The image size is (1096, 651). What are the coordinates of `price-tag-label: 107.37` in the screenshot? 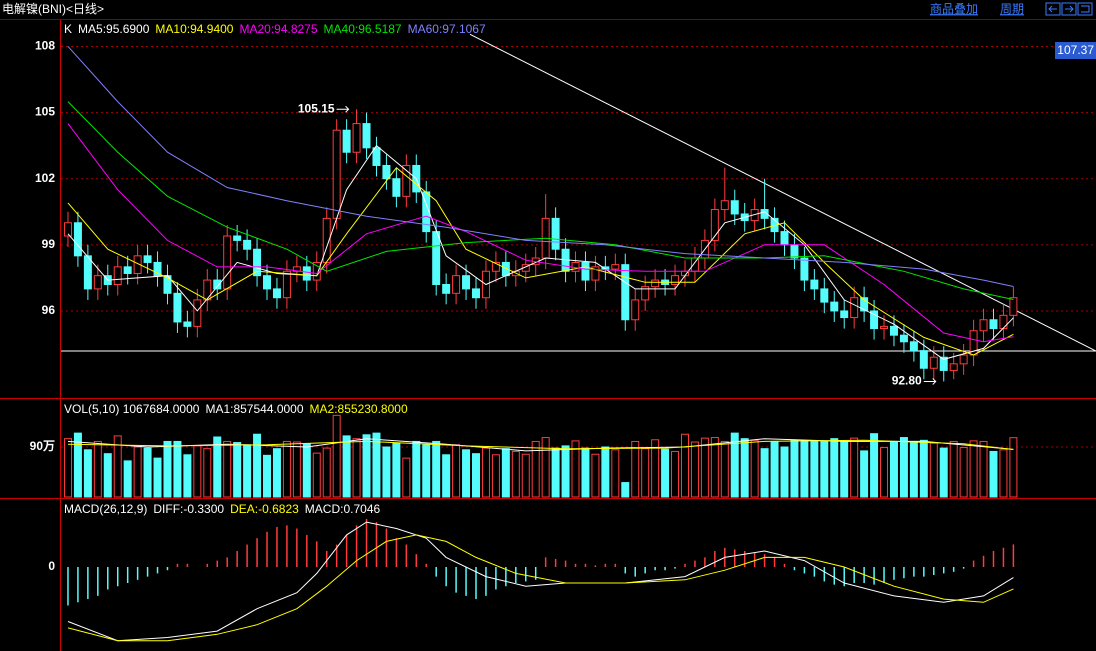 It's located at (1075, 50).